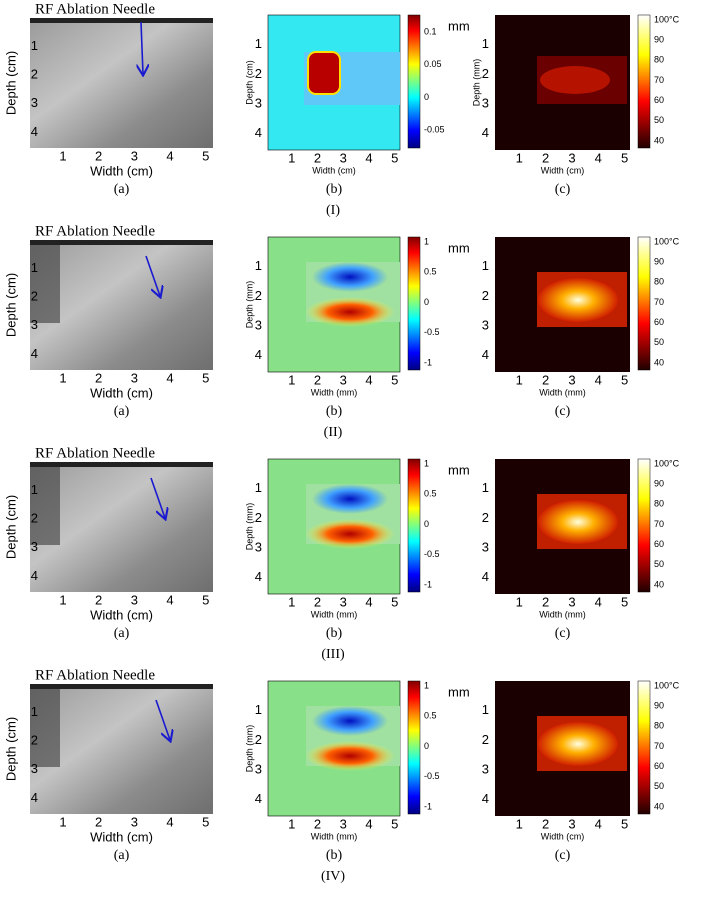  I want to click on colorbar-tick-label: 0, so click(426, 746).